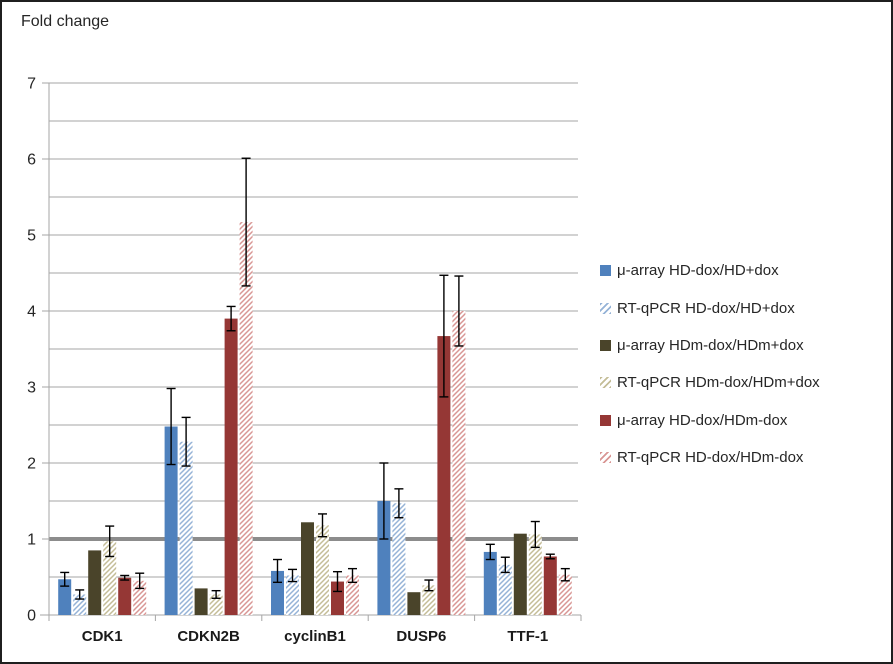 This screenshot has width=893, height=664. What do you see at coordinates (216, 604) in the screenshot?
I see `bar-CDKN2B-s4` at bounding box center [216, 604].